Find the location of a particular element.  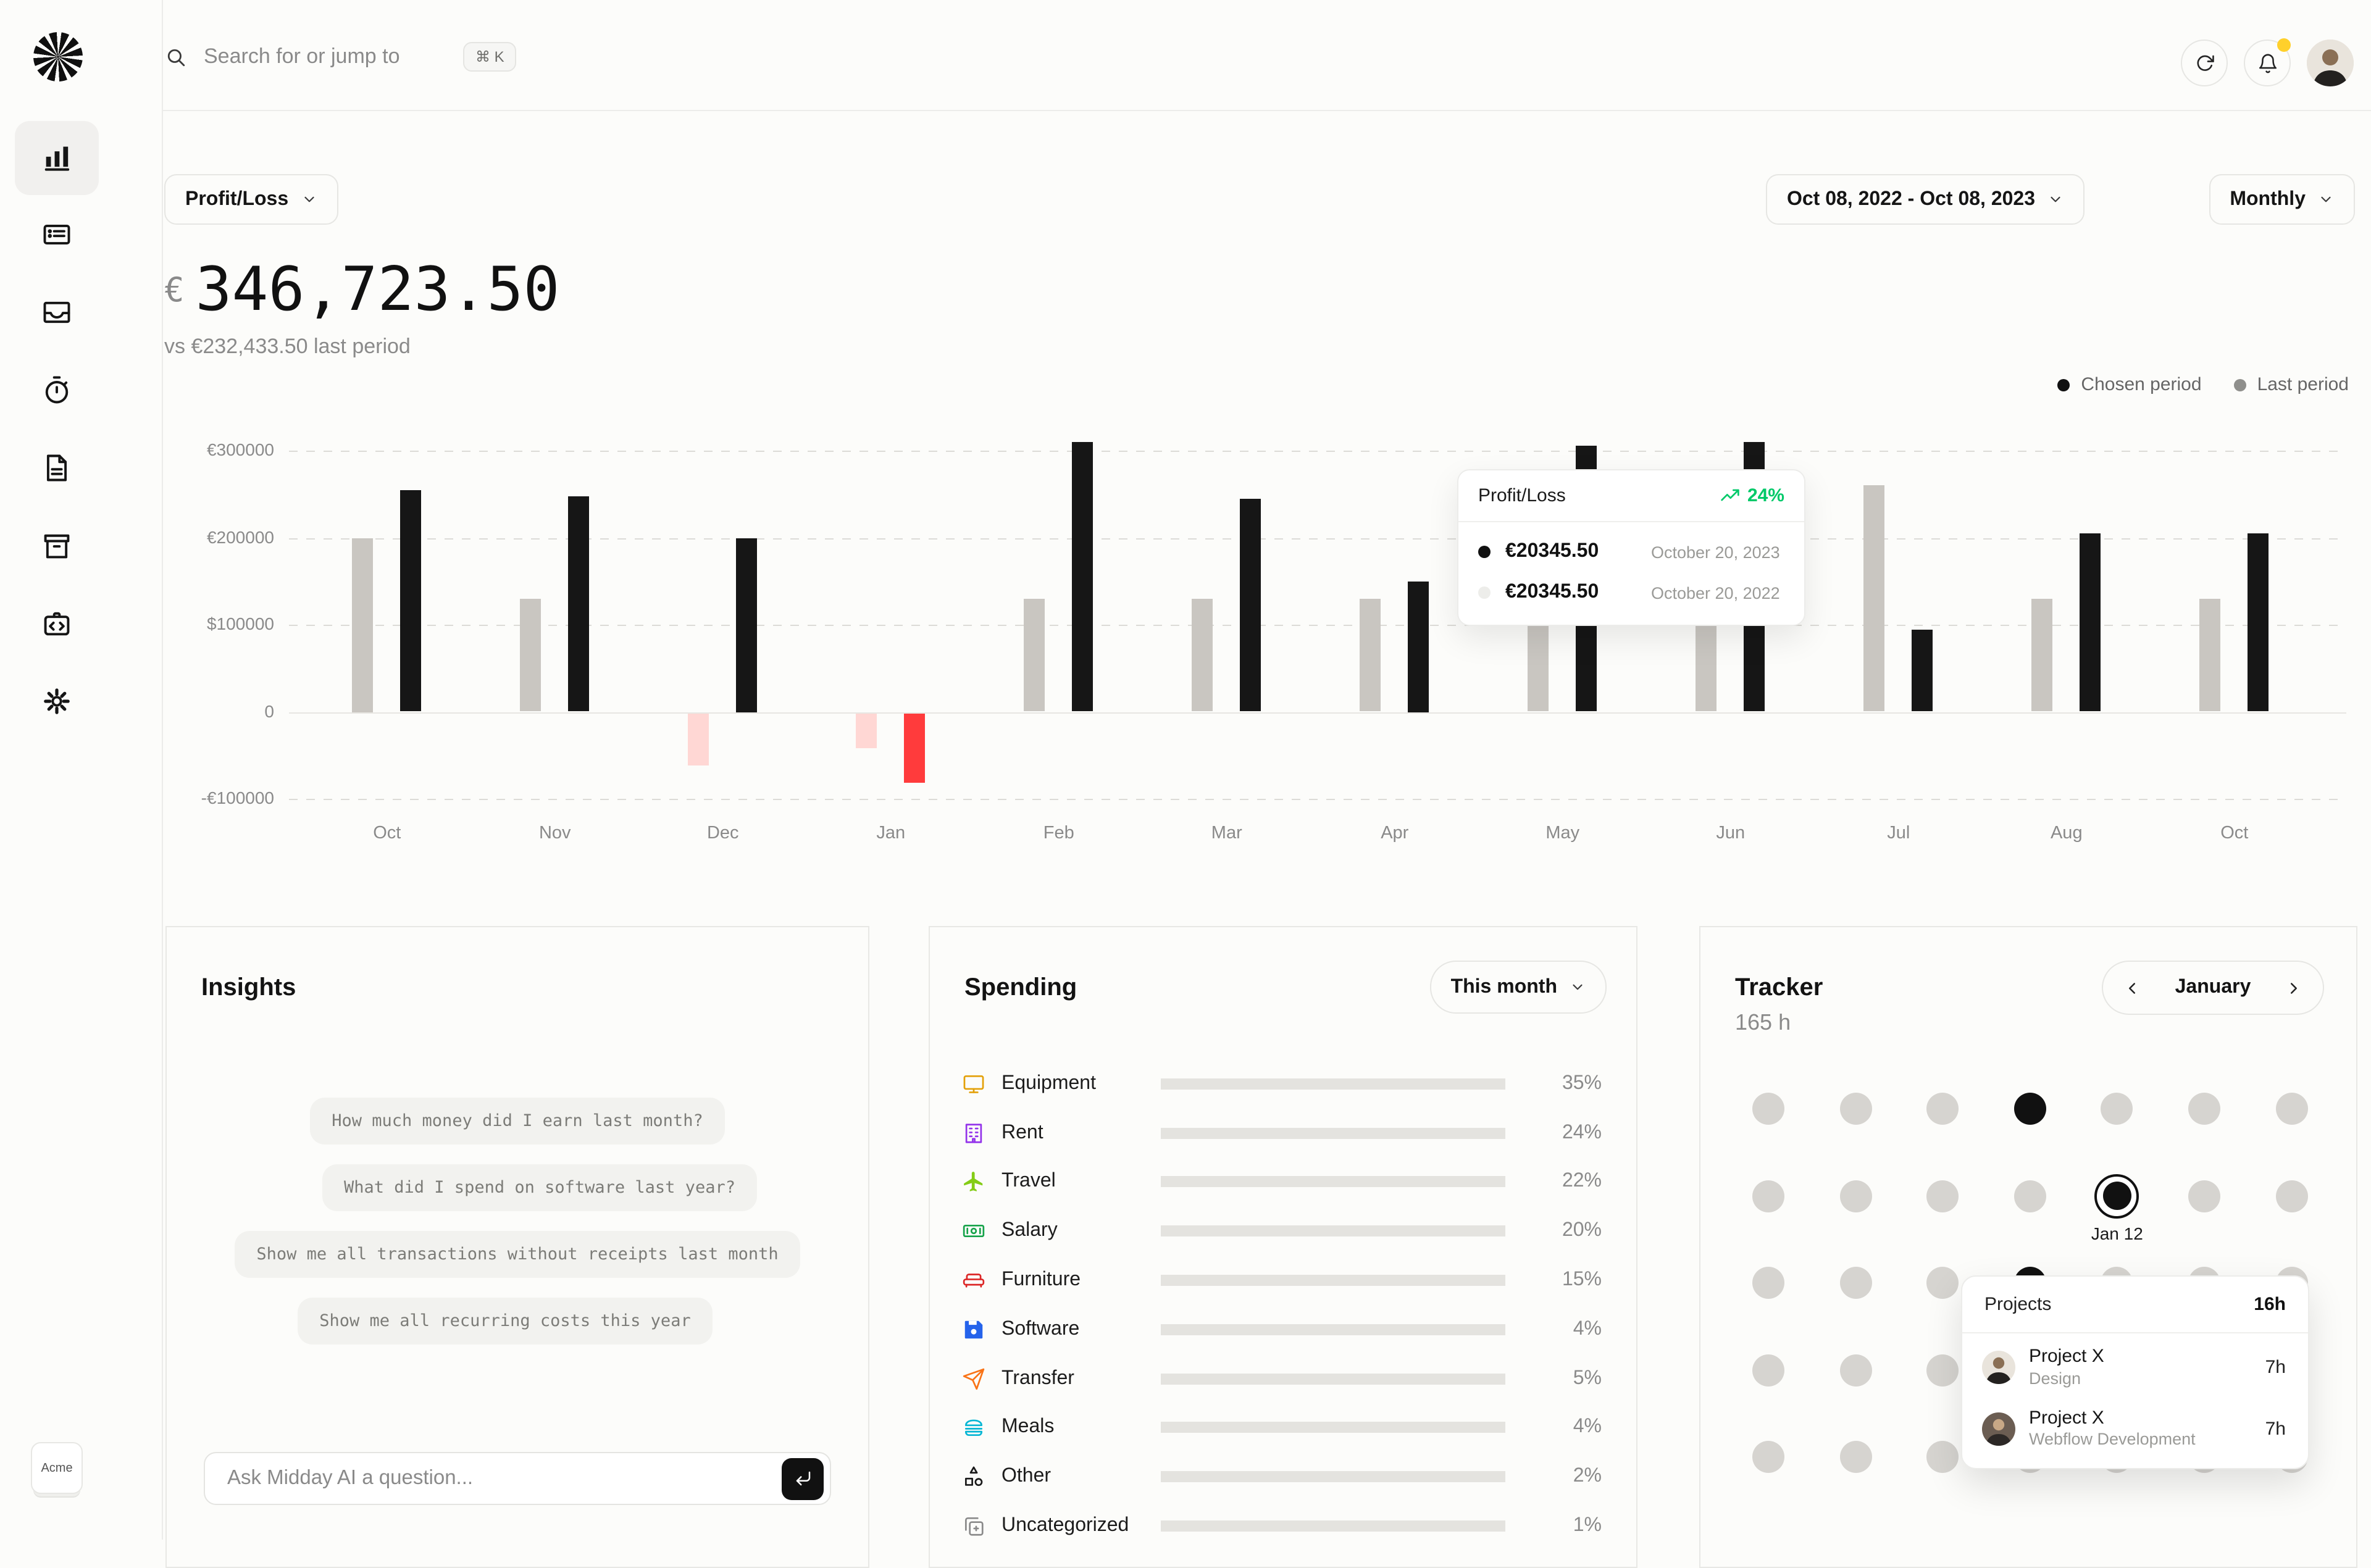

tracker-day-dot-selected is located at coordinates (2116, 1196).